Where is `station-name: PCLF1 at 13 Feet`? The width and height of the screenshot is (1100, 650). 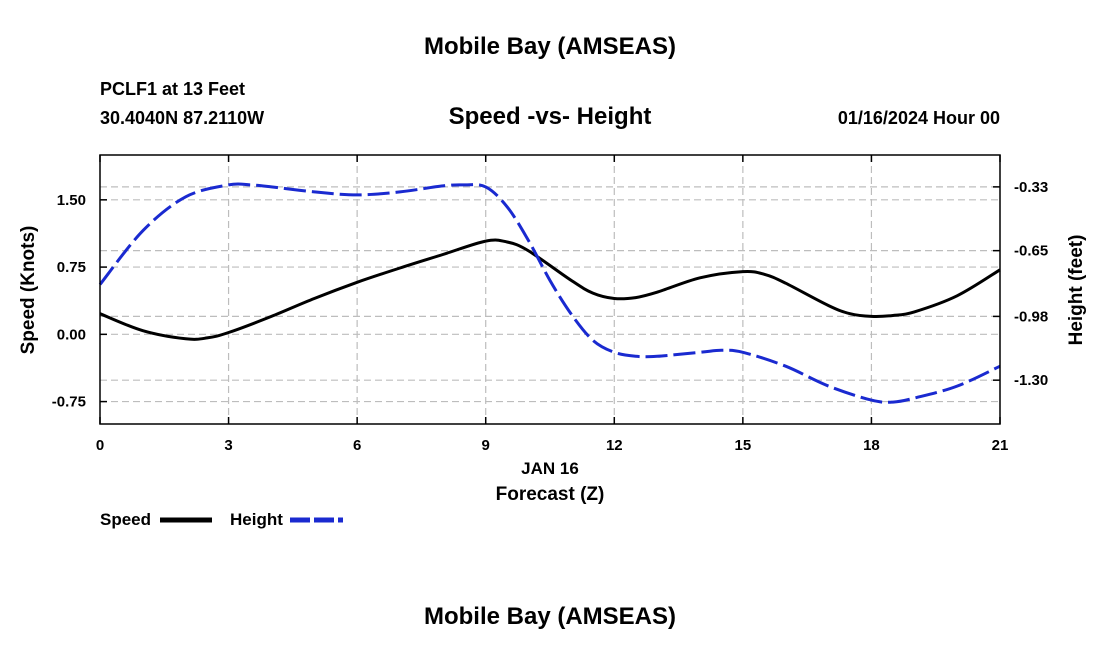
station-name: PCLF1 at 13 Feet is located at coordinates (172, 89).